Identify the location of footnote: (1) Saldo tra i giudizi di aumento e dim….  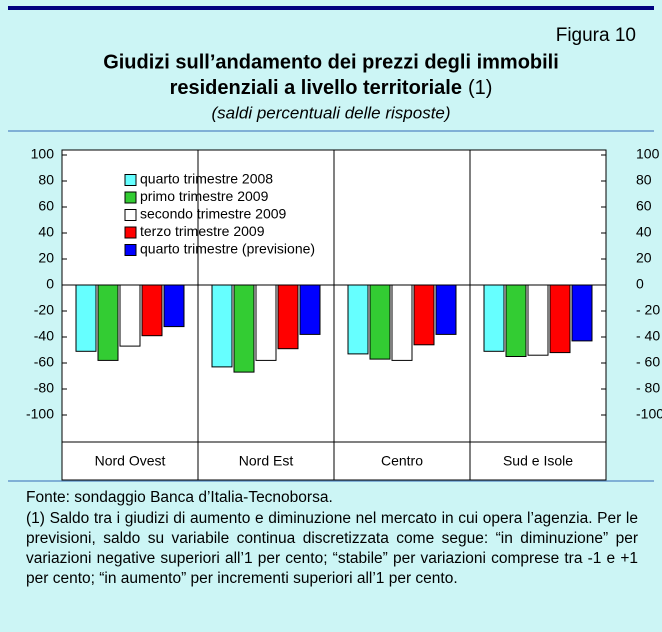
(332, 548).